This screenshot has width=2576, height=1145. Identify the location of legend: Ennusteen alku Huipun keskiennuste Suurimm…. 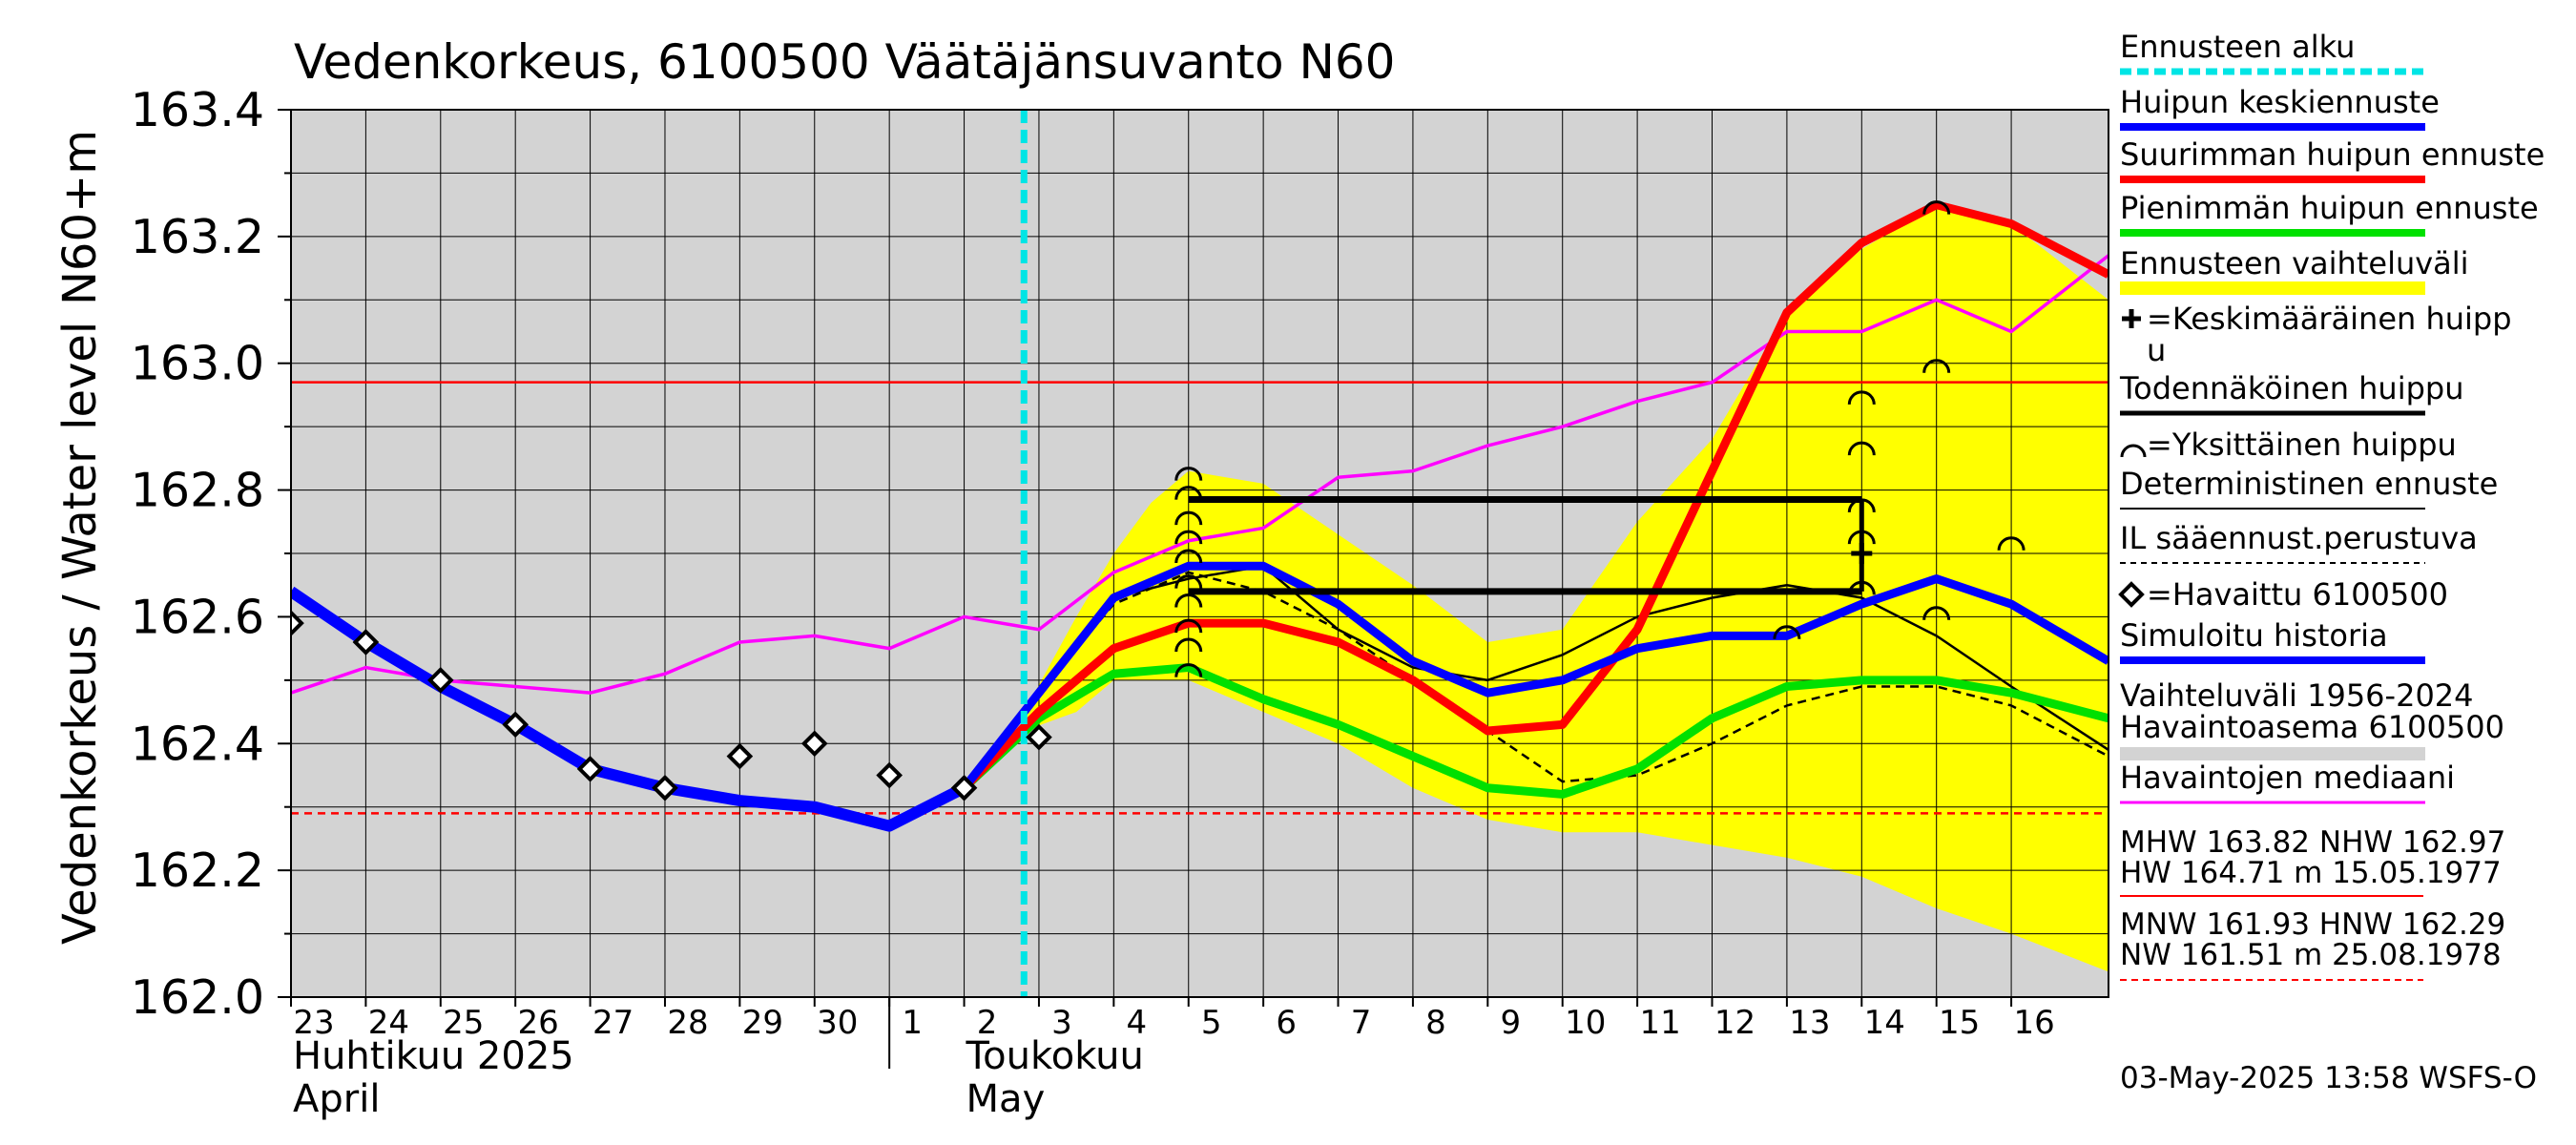
(2331, 417).